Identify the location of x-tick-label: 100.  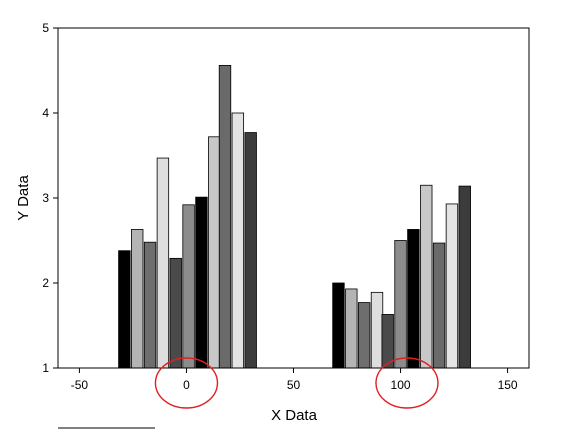
(401, 385).